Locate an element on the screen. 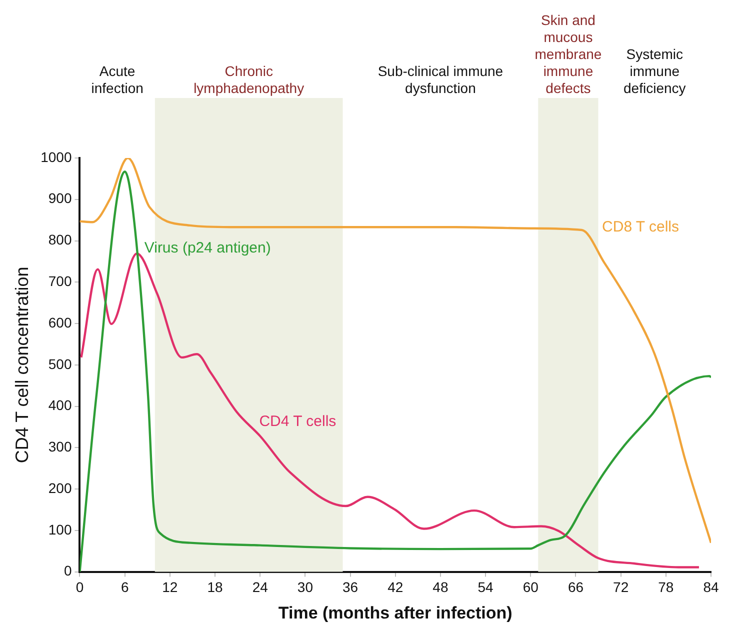  x-tick-label: 78 is located at coordinates (666, 587).